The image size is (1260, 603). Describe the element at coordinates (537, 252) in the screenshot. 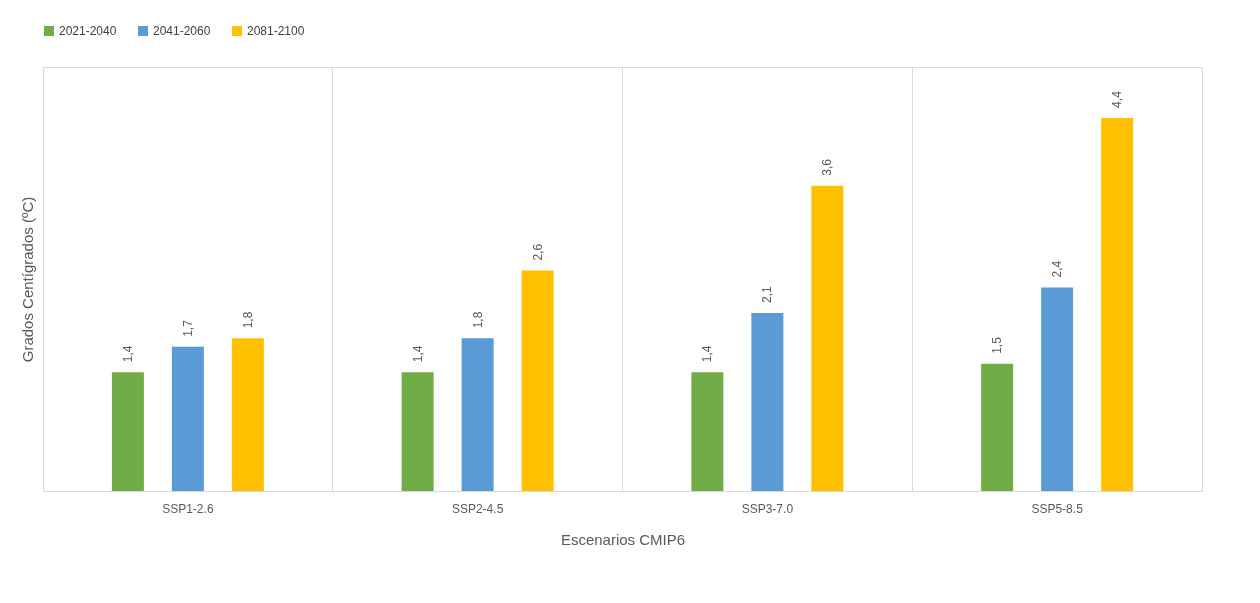

I see `data-label: 2,6` at that location.